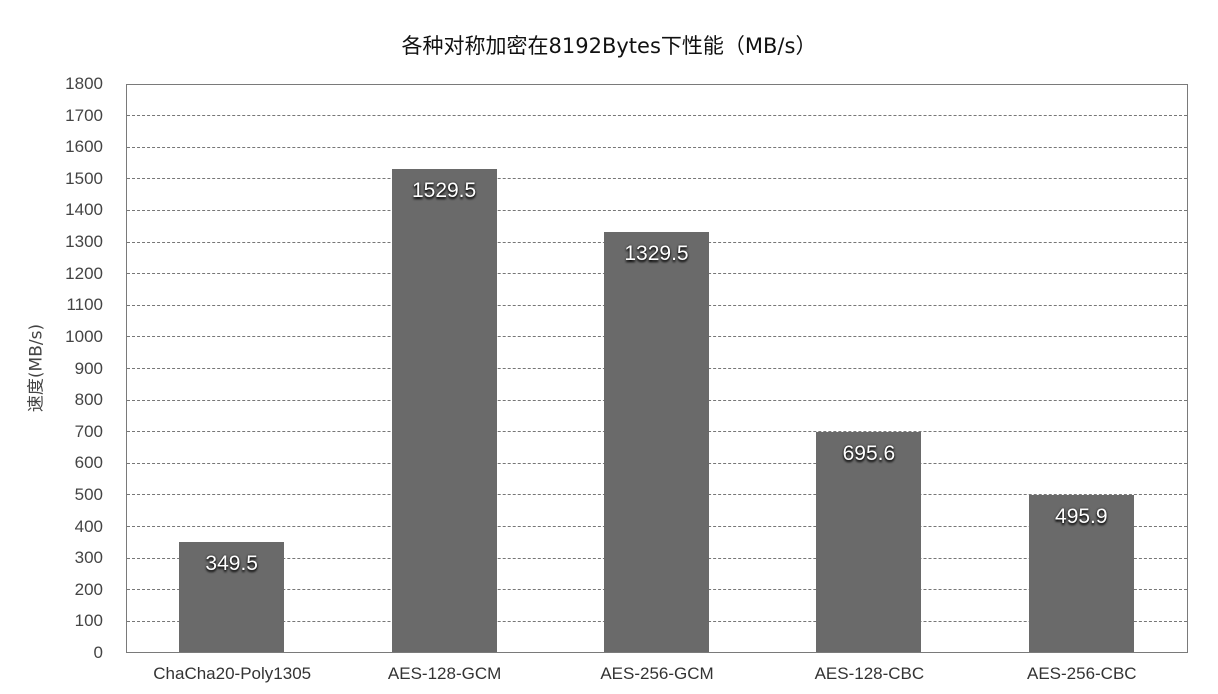  I want to click on y-tick-label: 1800, so click(84, 83).